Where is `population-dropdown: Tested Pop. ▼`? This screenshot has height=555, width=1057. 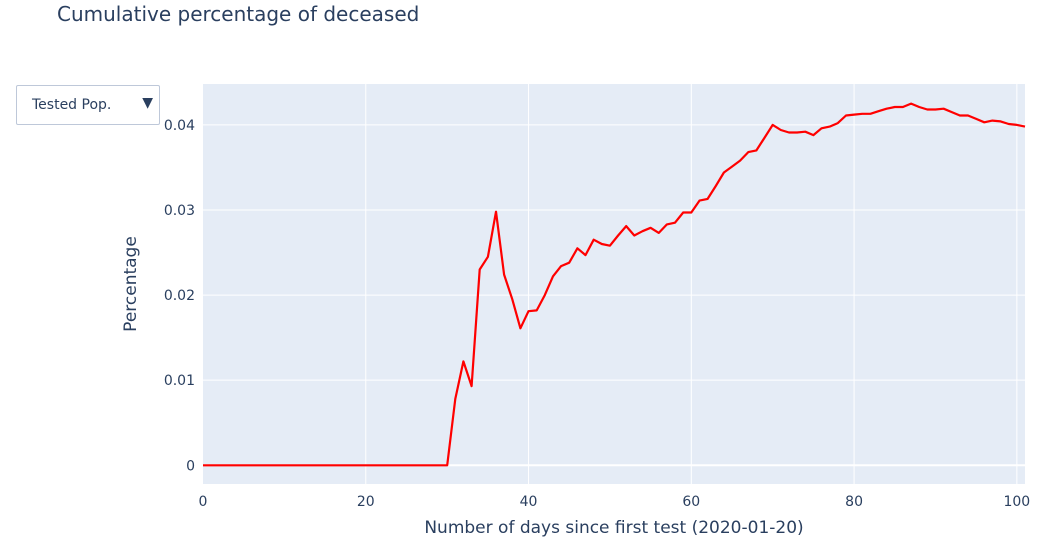 population-dropdown: Tested Pop. ▼ is located at coordinates (88, 105).